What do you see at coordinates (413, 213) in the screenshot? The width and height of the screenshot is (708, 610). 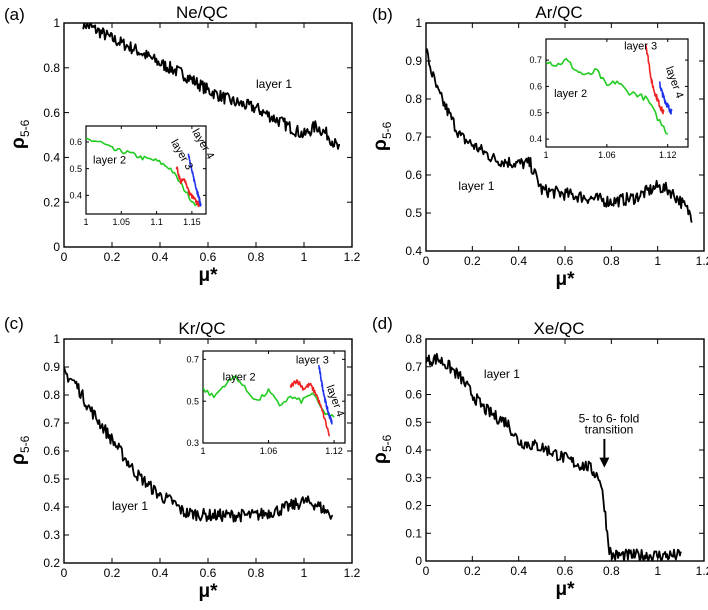 I see `y-tick-label: 0.5` at bounding box center [413, 213].